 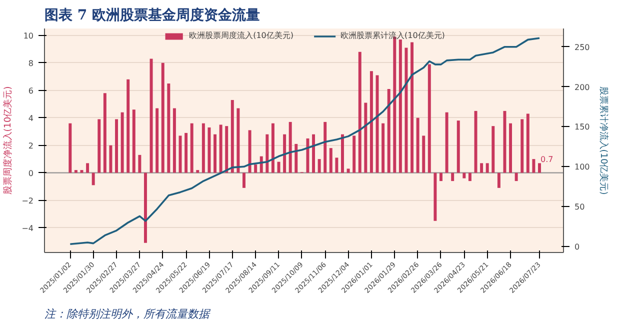 What do you see at coordinates (31, 145) in the screenshot?
I see `y-tick-label: 2` at bounding box center [31, 145].